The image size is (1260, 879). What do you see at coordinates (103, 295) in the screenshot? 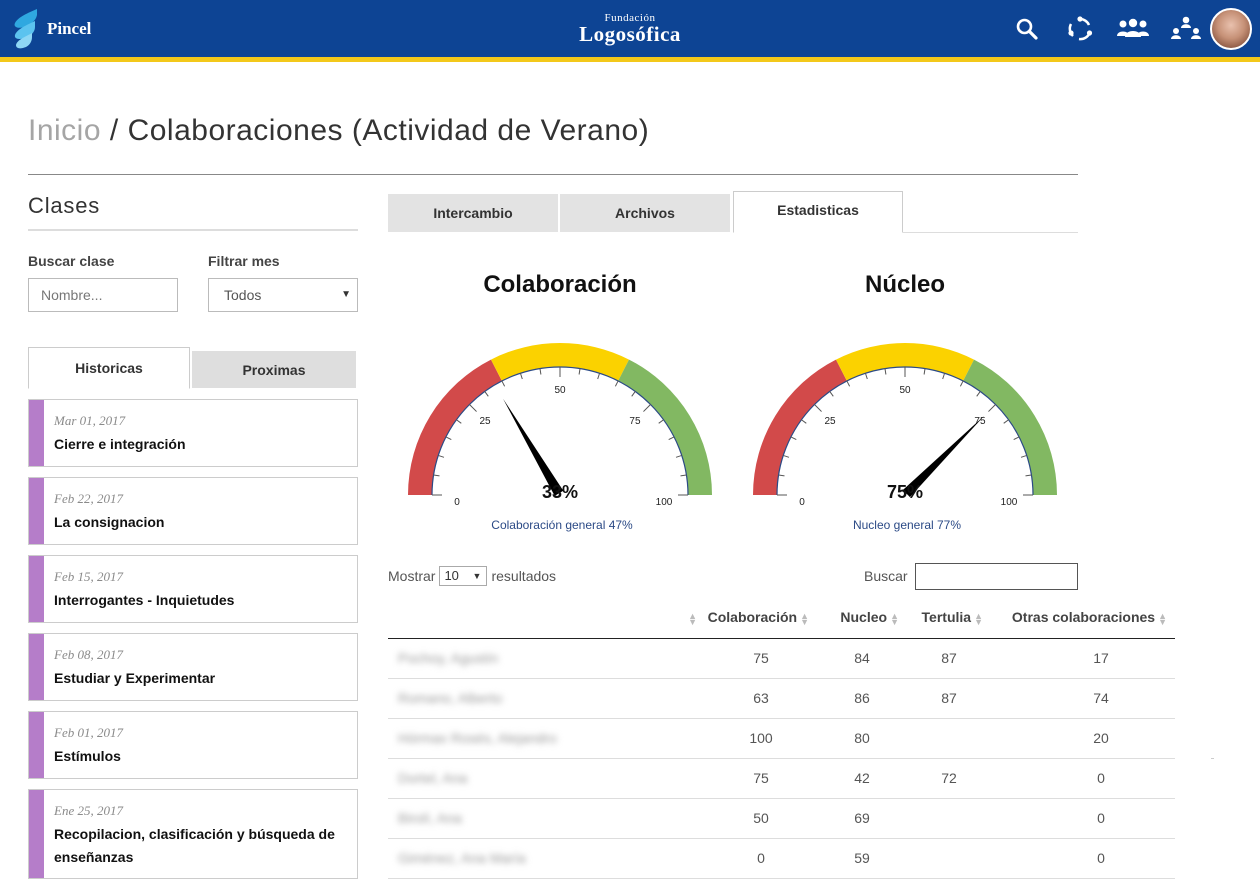
I see `search-class-input` at bounding box center [103, 295].